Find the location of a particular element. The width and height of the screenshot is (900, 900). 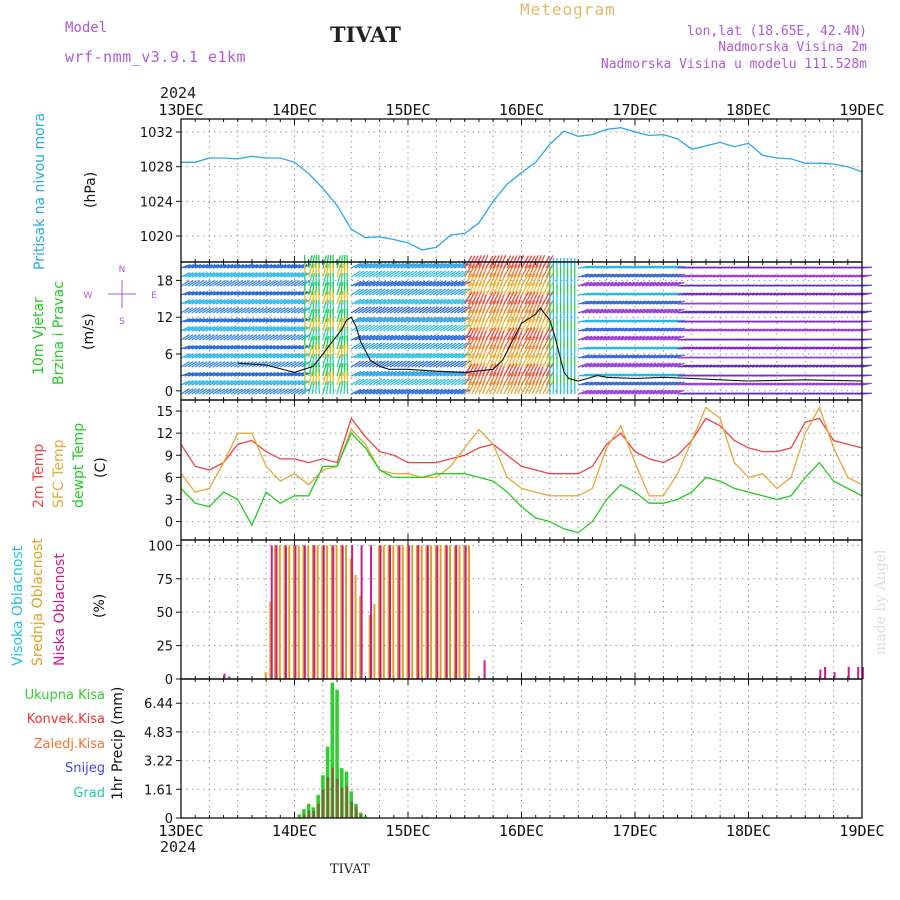

wind-compass-icon: NSW E is located at coordinates (121, 296).